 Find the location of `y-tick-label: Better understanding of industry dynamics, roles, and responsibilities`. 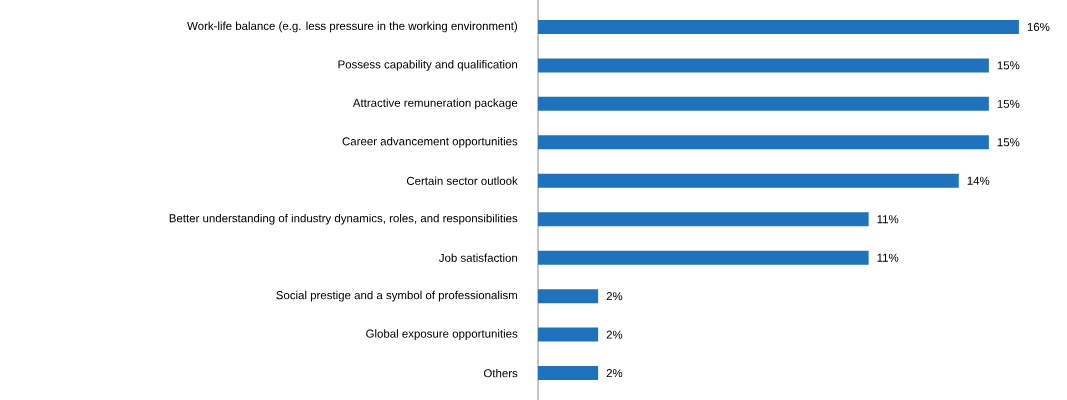

y-tick-label: Better understanding of industry dynamics, roles, and responsibilities is located at coordinates (343, 219).